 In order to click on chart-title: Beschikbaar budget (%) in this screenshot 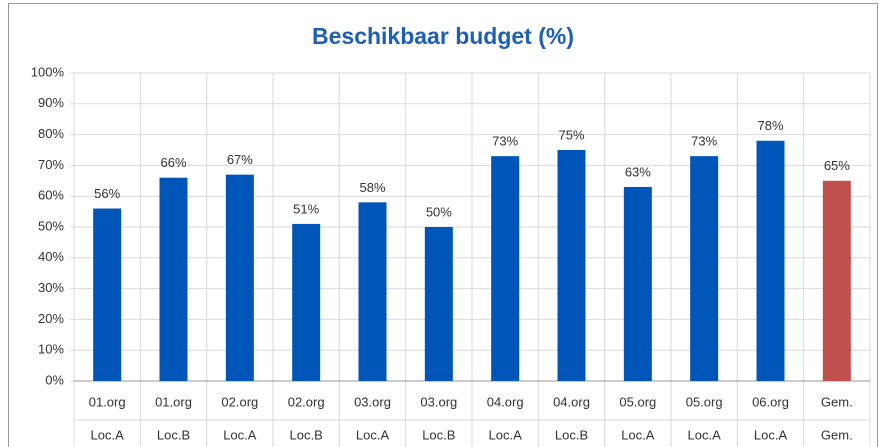, I will do `click(443, 36)`.